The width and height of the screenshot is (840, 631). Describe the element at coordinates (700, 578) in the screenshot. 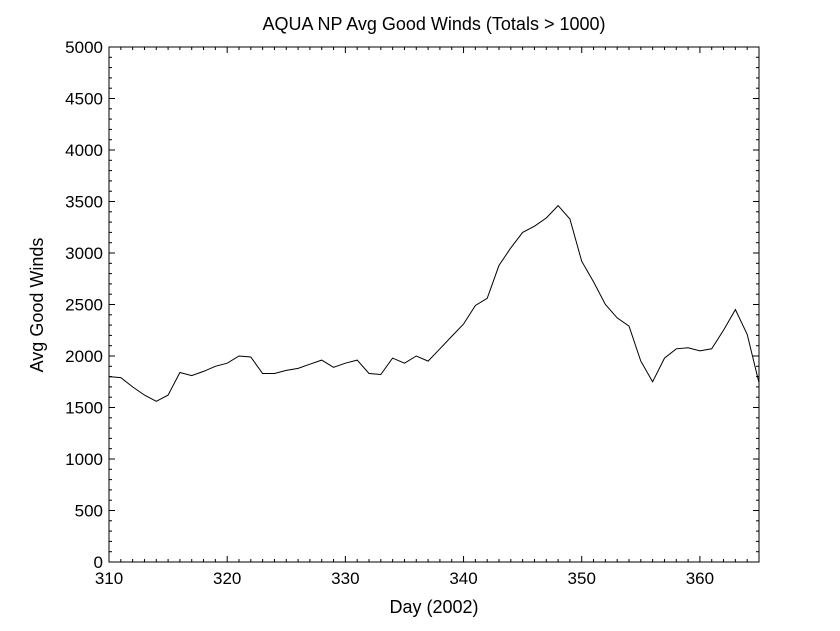

I see `x-tick-label: 360` at that location.